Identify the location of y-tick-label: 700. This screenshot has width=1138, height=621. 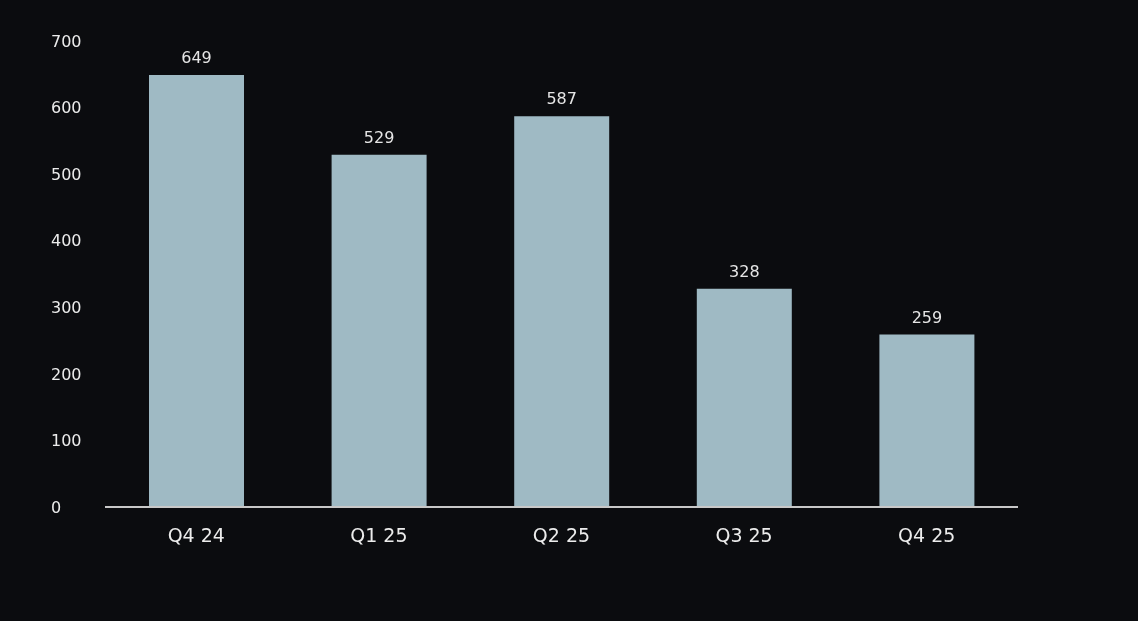
(66, 41).